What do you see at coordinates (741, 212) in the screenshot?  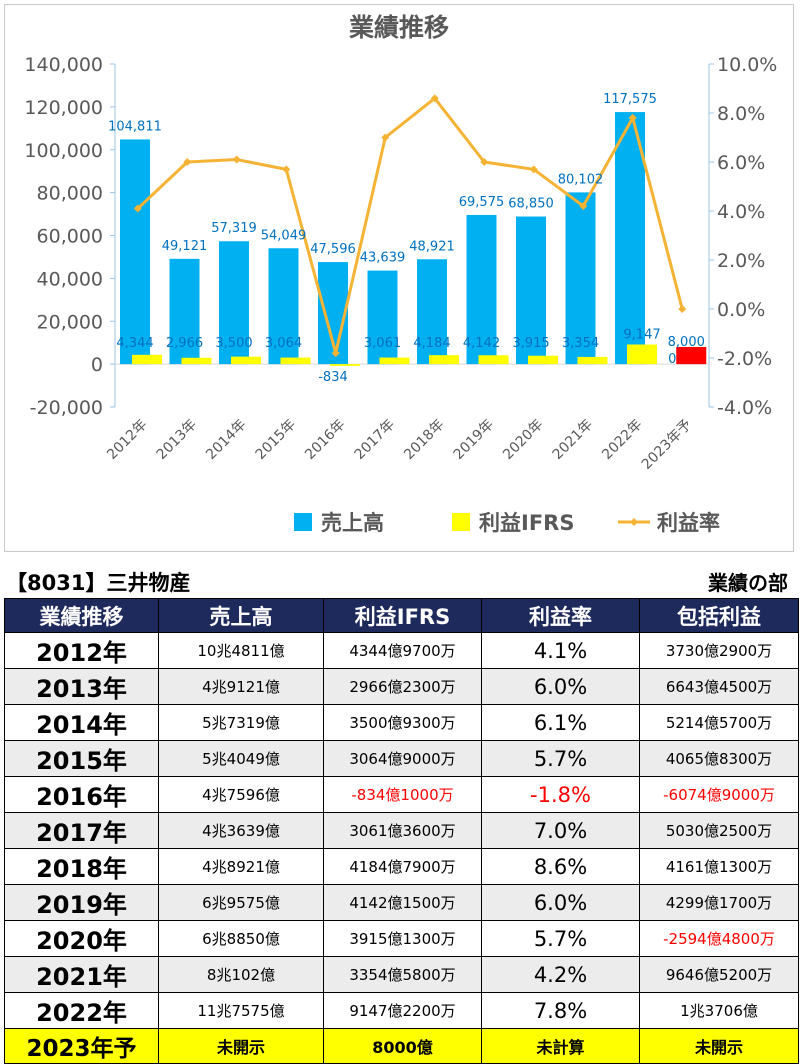 I see `right-tick-label: 4.0%` at bounding box center [741, 212].